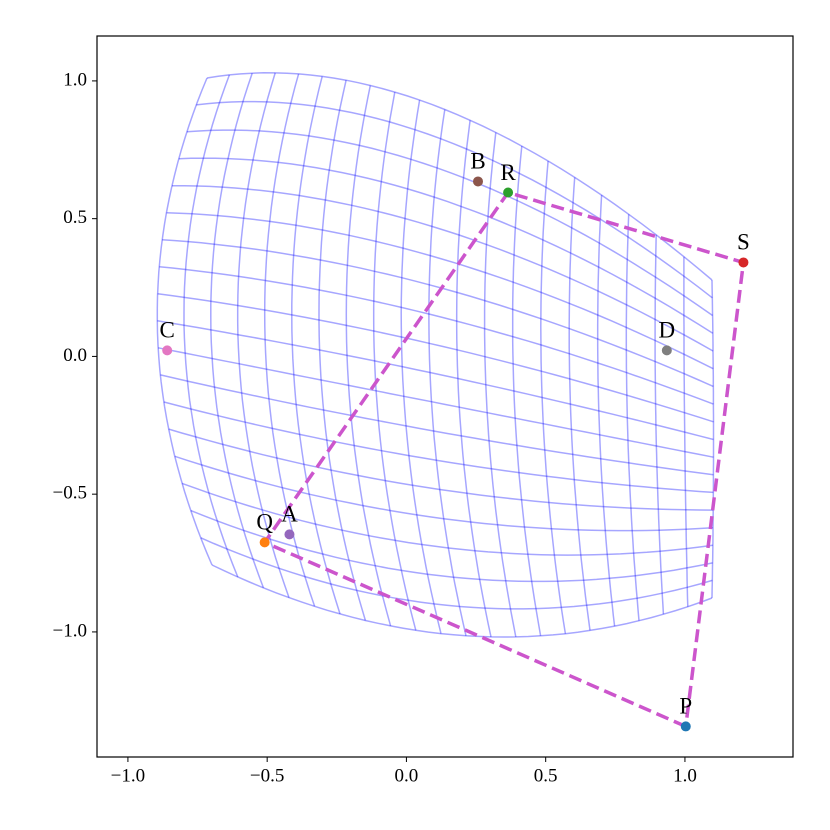 The height and width of the screenshot is (830, 830). Describe the element at coordinates (743, 242) in the screenshot. I see `point-label: S` at that location.